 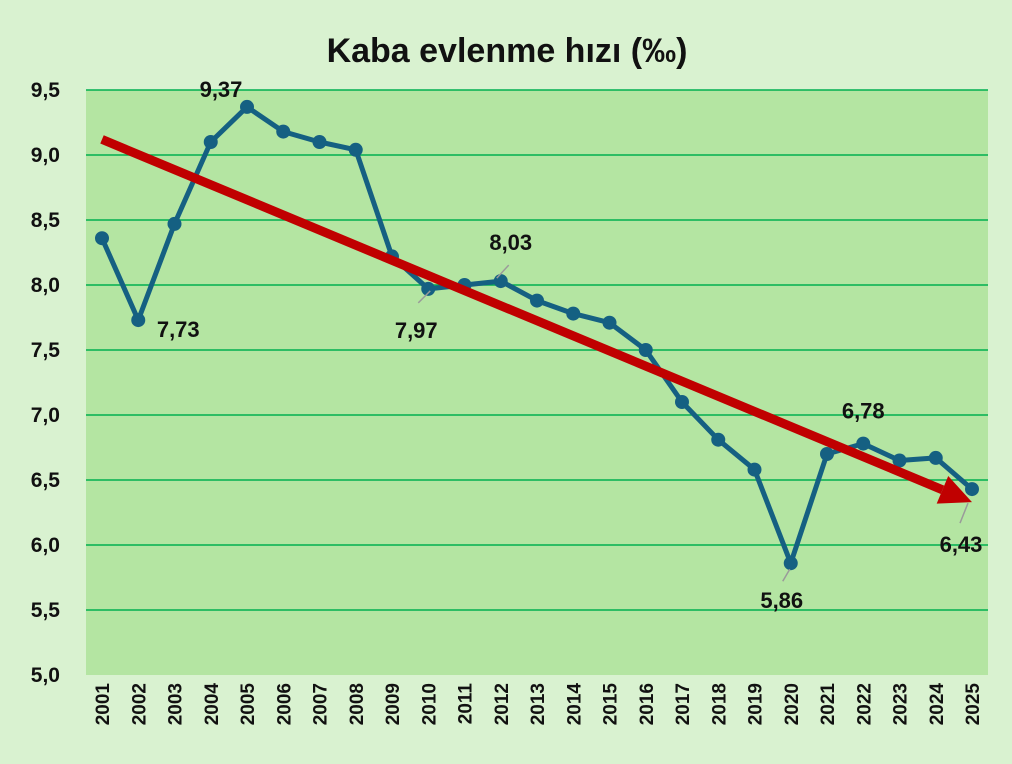 What do you see at coordinates (178, 329) in the screenshot?
I see `data-label: 7,73` at bounding box center [178, 329].